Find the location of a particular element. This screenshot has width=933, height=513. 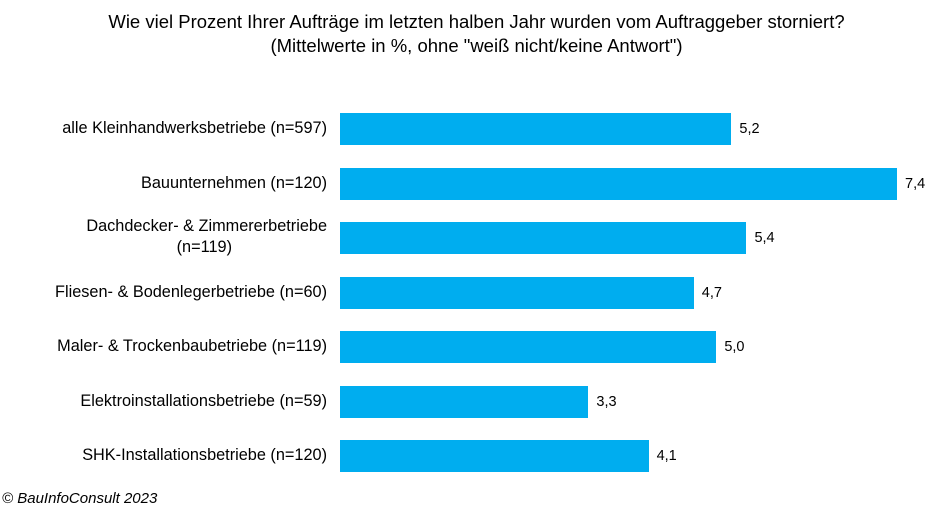

value-label: 7,4 is located at coordinates (915, 183).